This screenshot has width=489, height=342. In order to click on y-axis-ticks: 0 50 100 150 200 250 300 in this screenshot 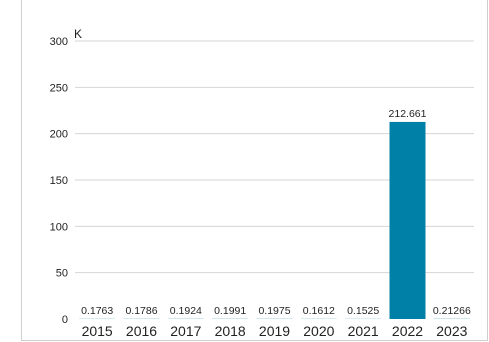, I will do `click(59, 181)`.